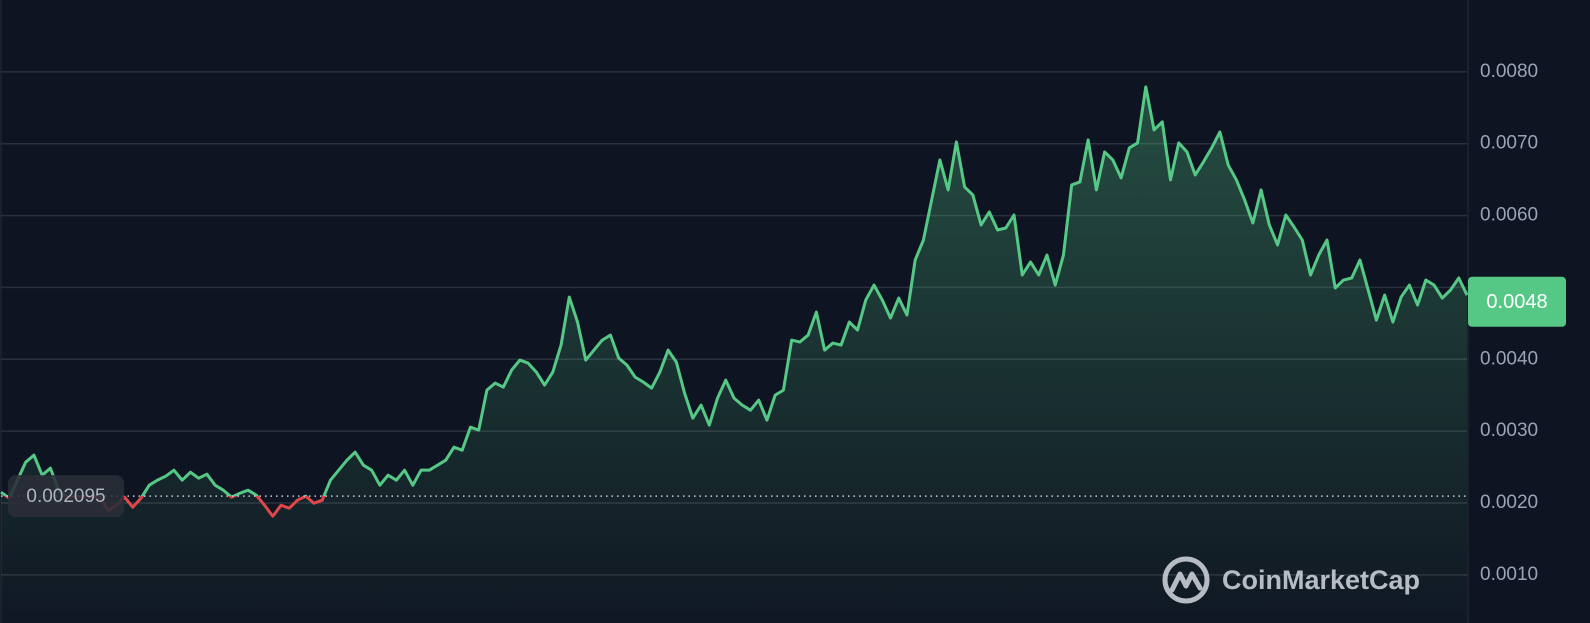 The image size is (1590, 623). I want to click on y-tick-label: 0.0030, so click(1509, 430).